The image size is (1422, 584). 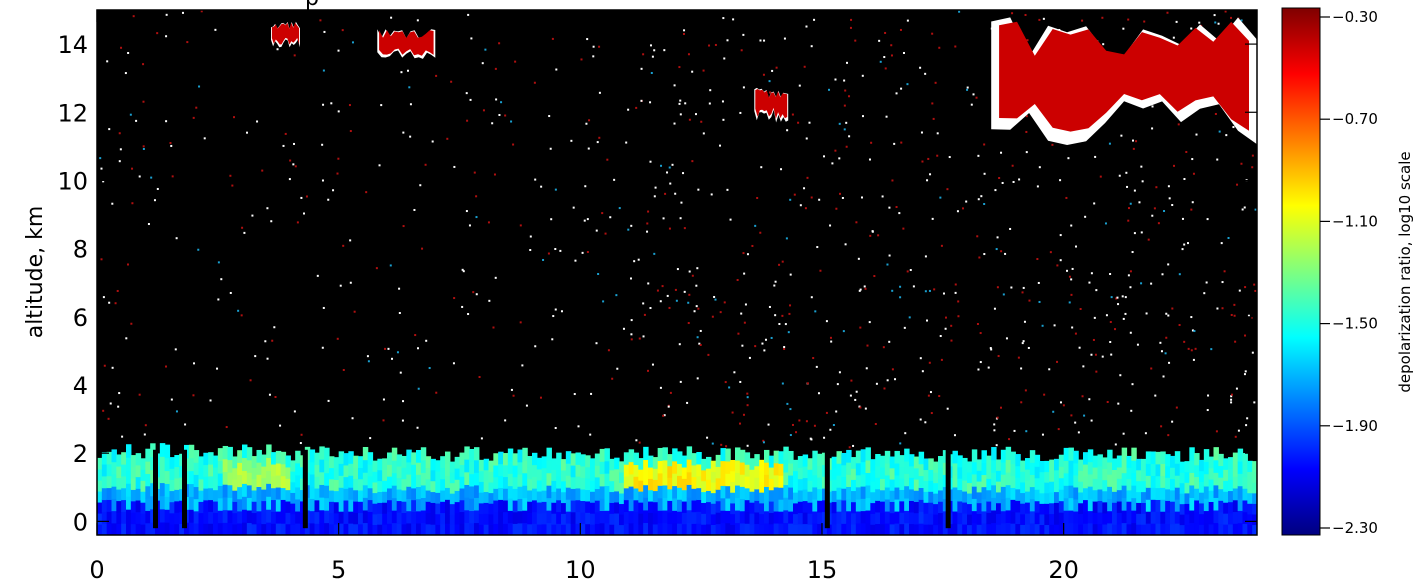 I want to click on y-tick-label: 12, so click(x=72, y=113).